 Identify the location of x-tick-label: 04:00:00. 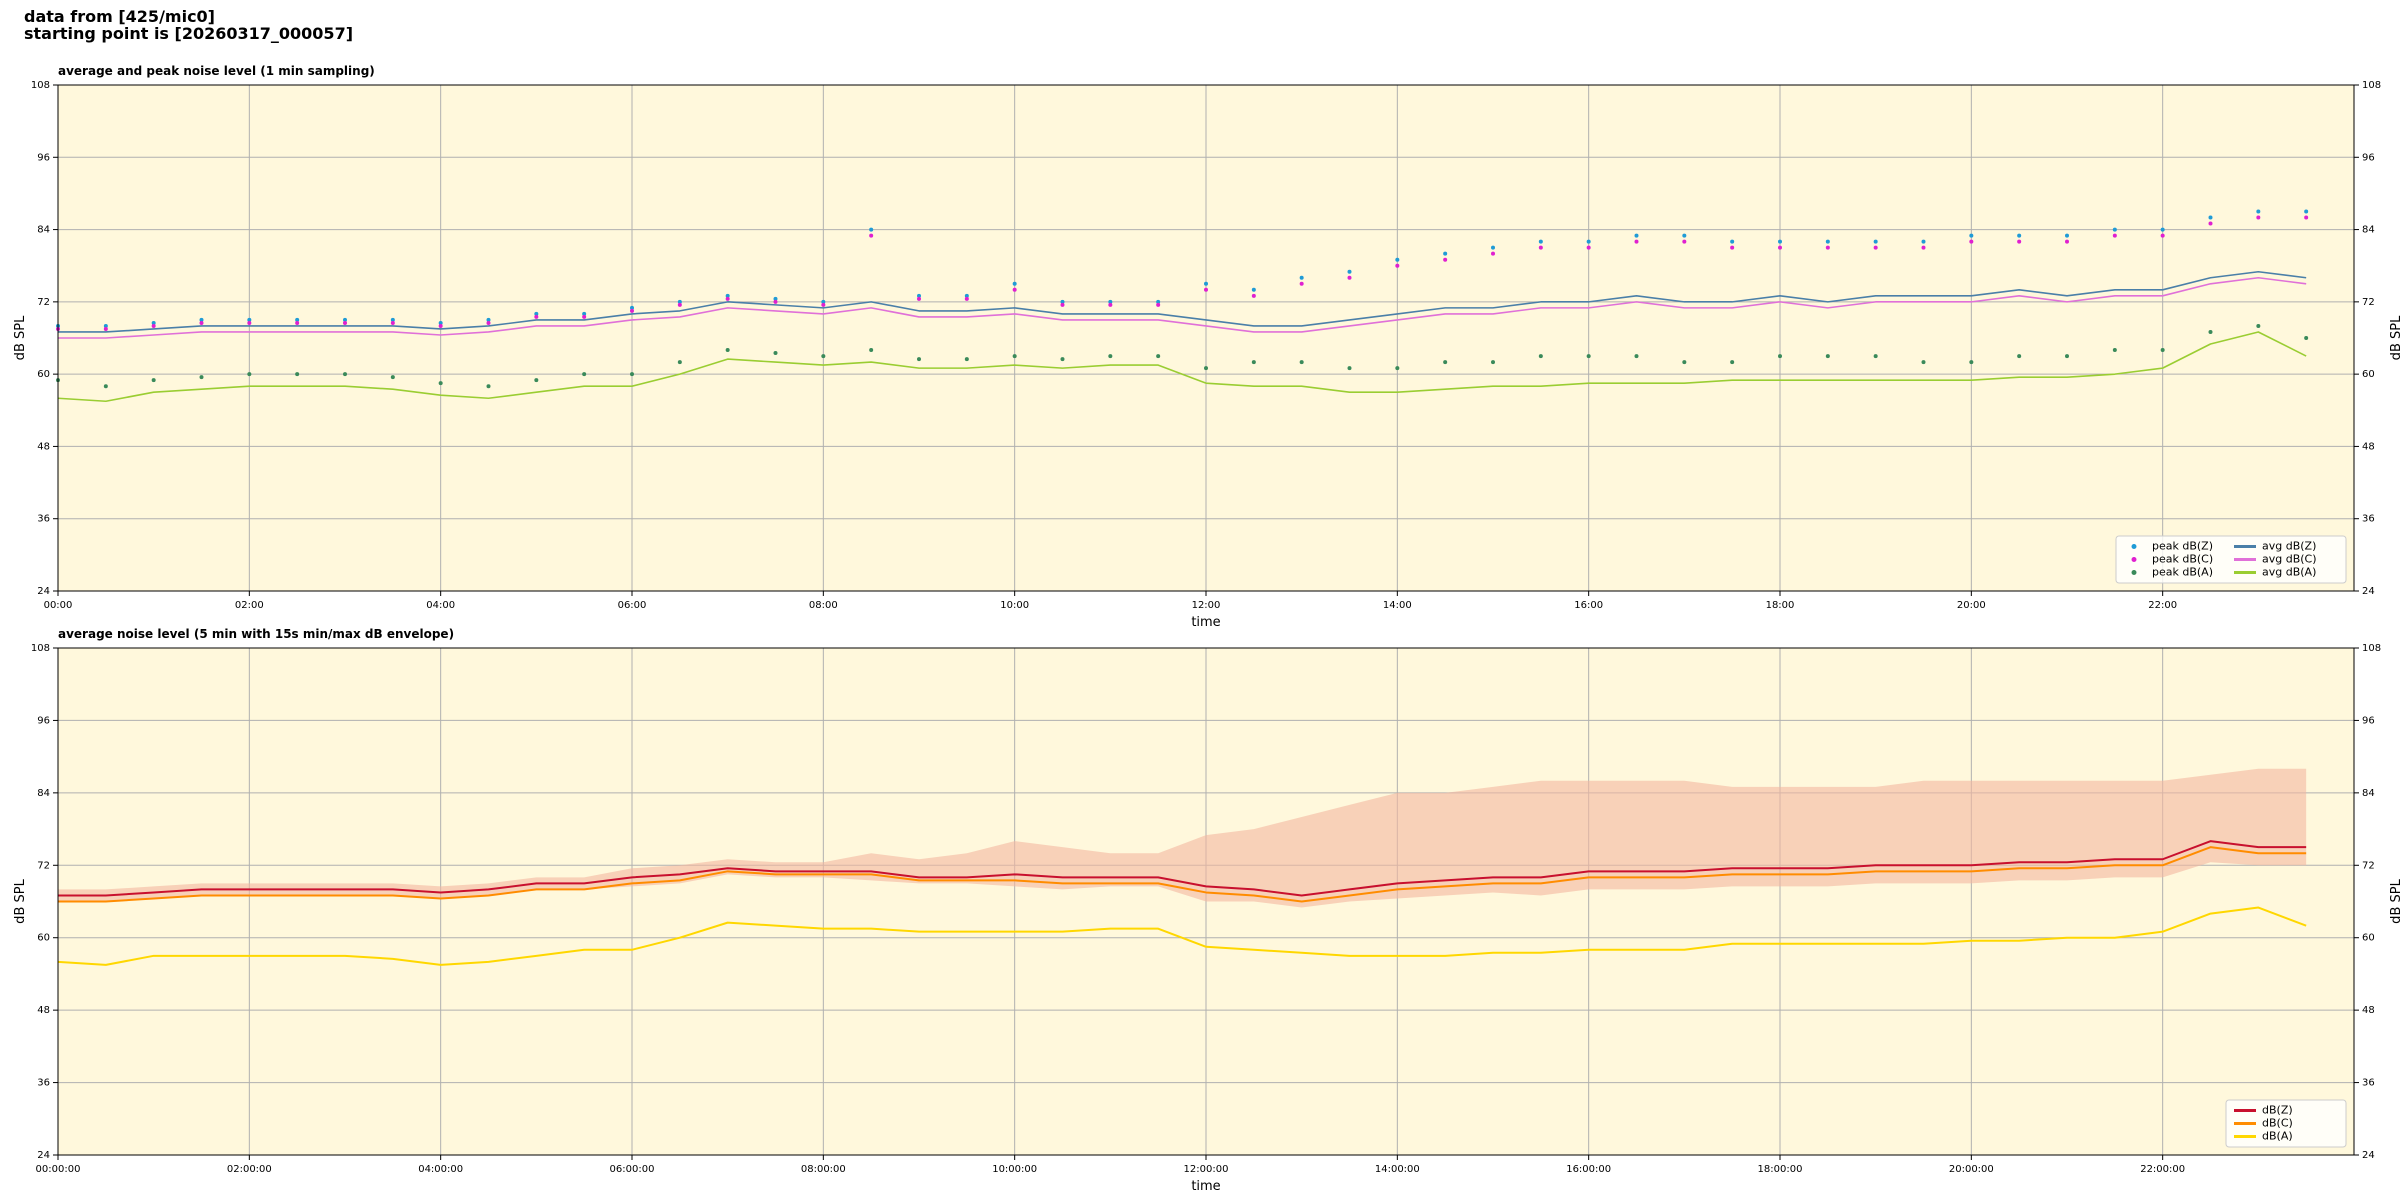
(440, 1169).